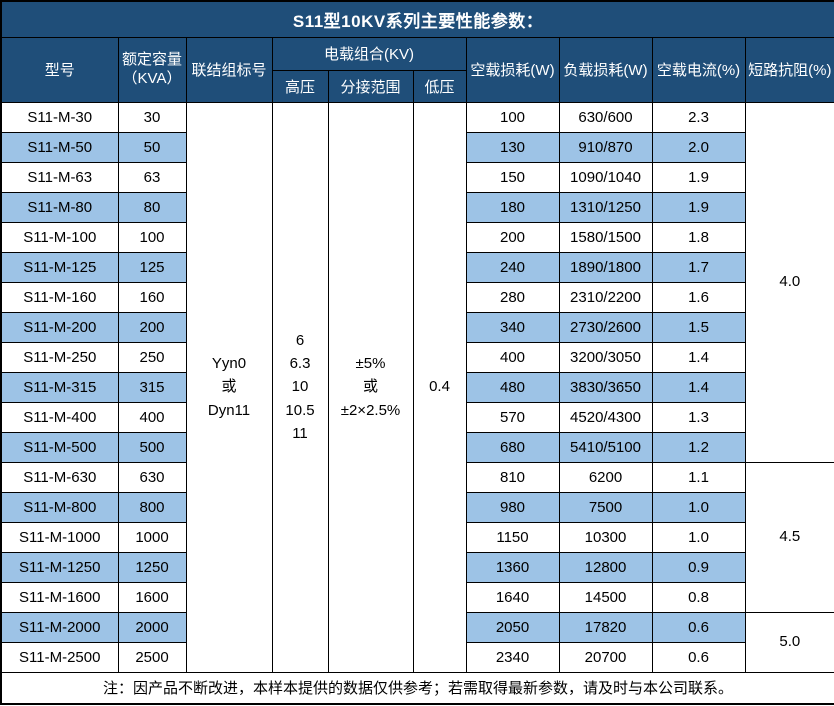  I want to click on connection-cell: Yyn0 或 Dyn11, so click(229, 387).